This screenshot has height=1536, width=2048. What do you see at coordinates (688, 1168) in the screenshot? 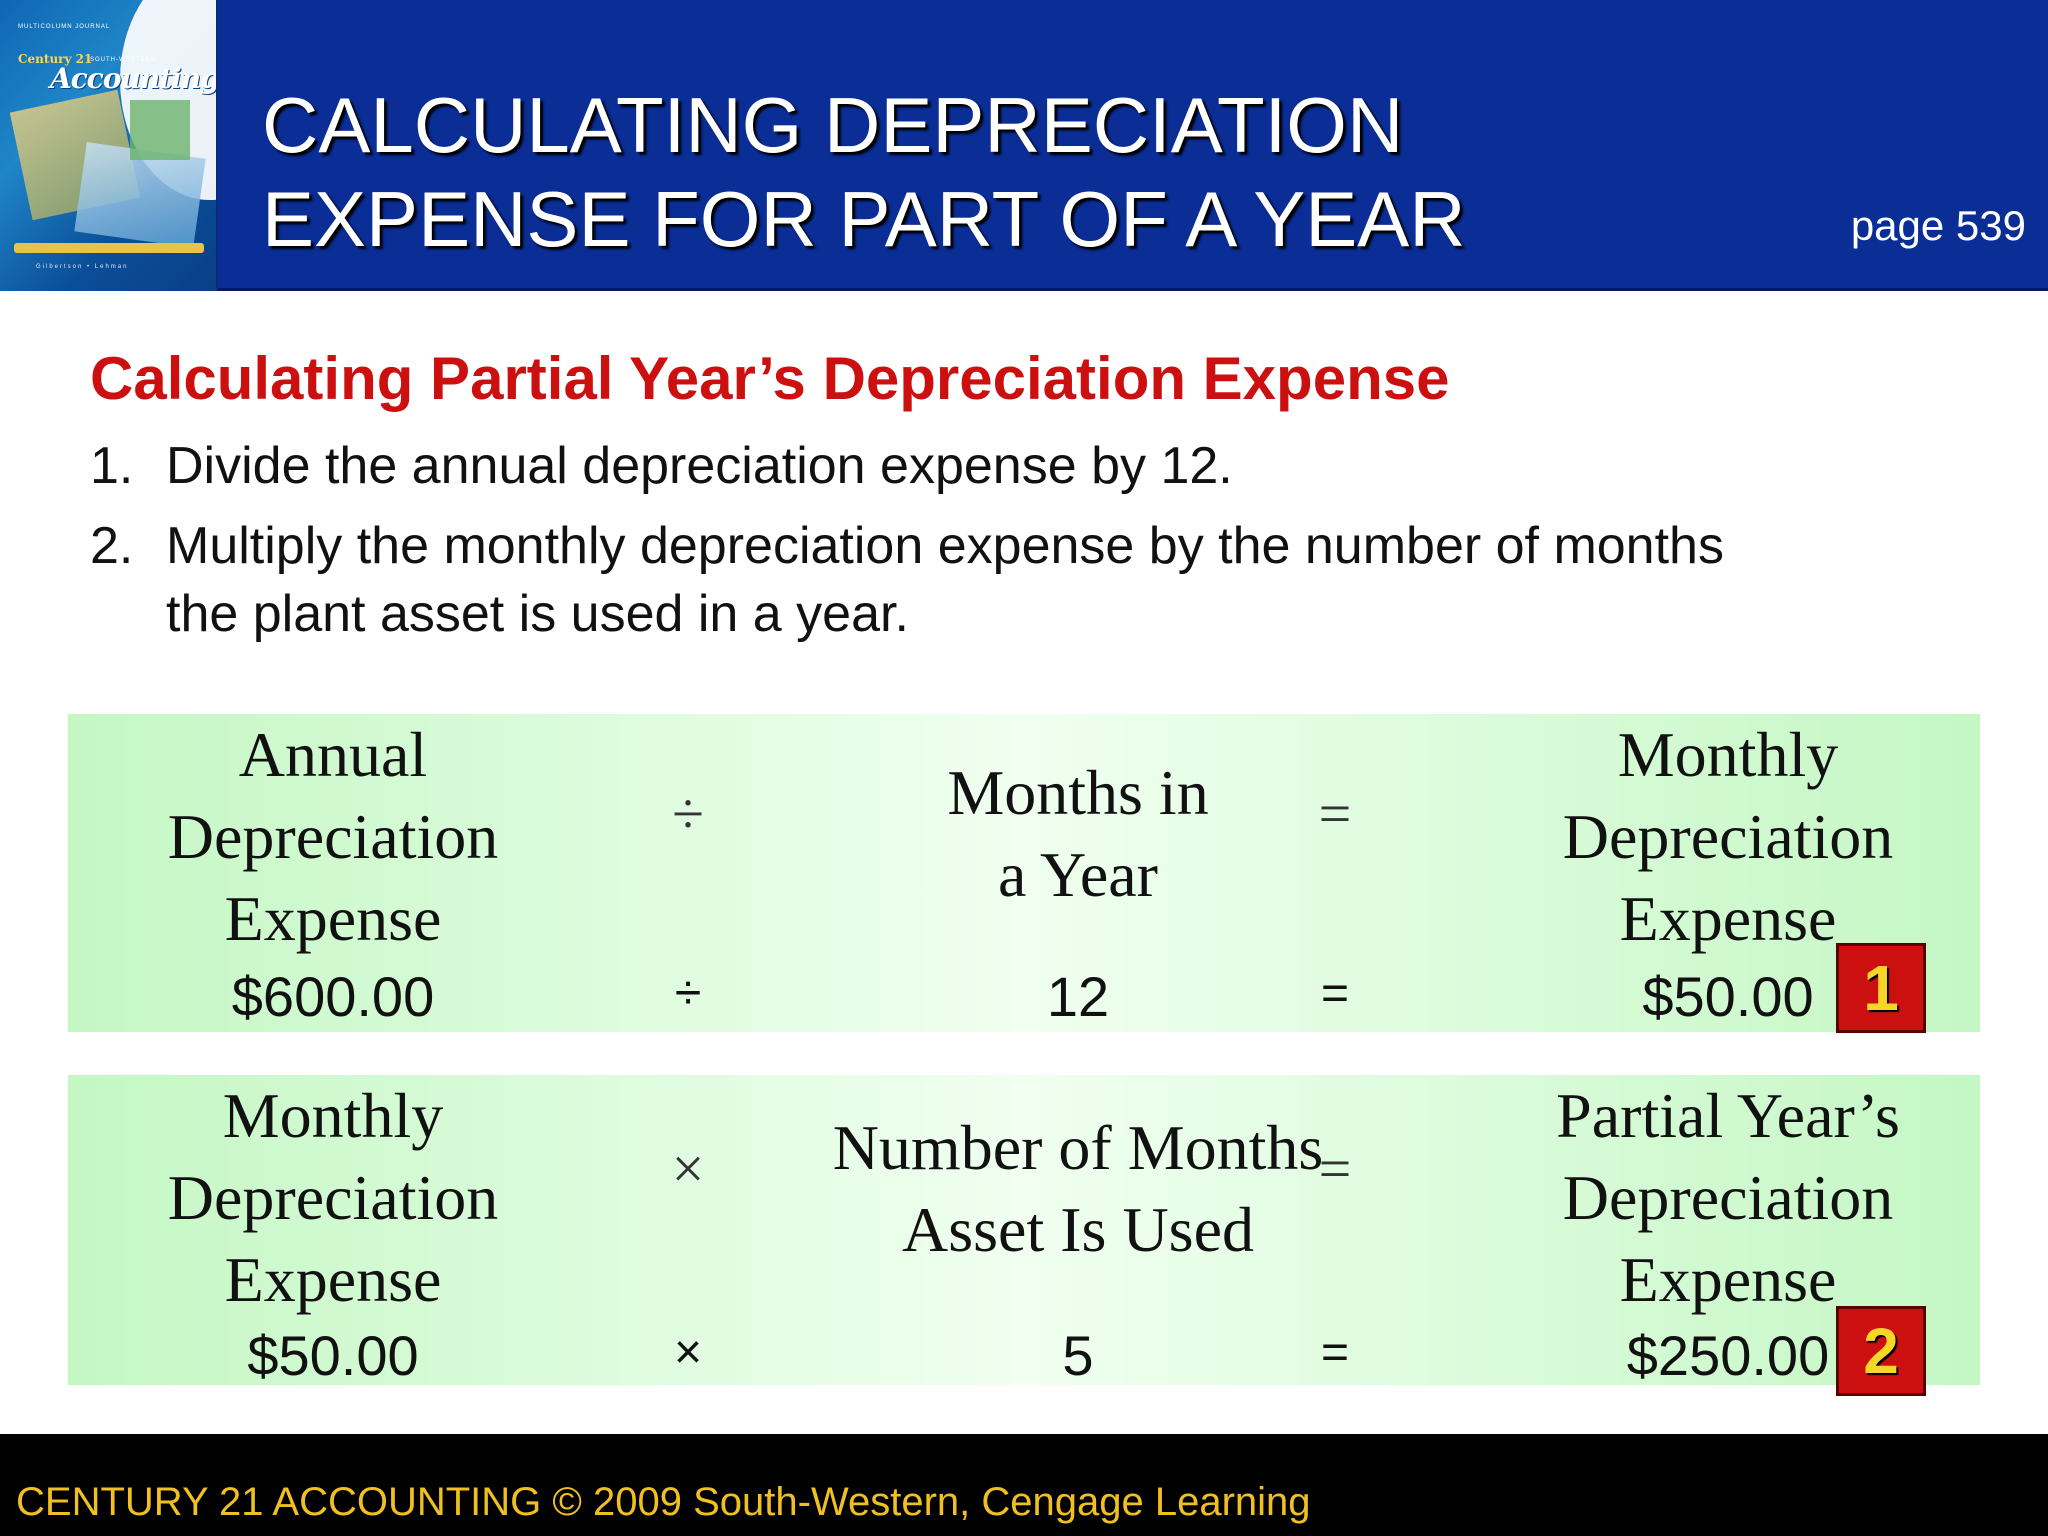
I see `formula2-operator: ×` at bounding box center [688, 1168].